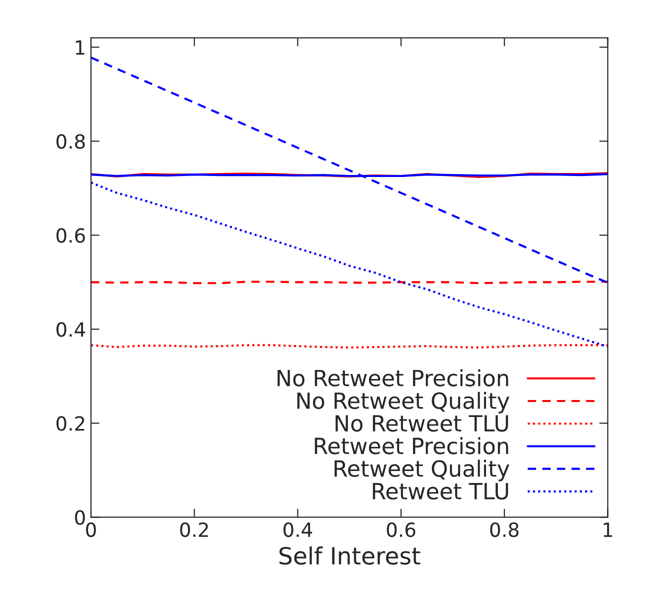 Image resolution: width=650 pixels, height=600 pixels. What do you see at coordinates (504, 530) in the screenshot?
I see `x-tick-label: 0.8` at bounding box center [504, 530].